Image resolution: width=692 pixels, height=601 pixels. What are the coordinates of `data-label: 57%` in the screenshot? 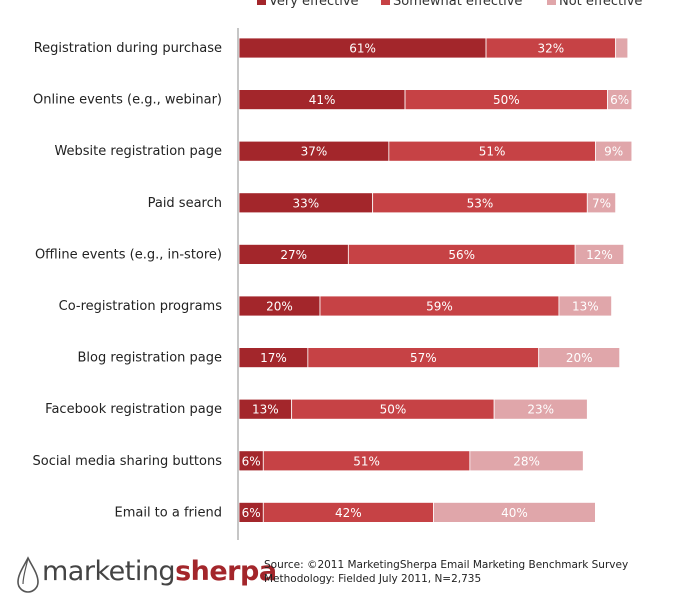 It's located at (423, 358).